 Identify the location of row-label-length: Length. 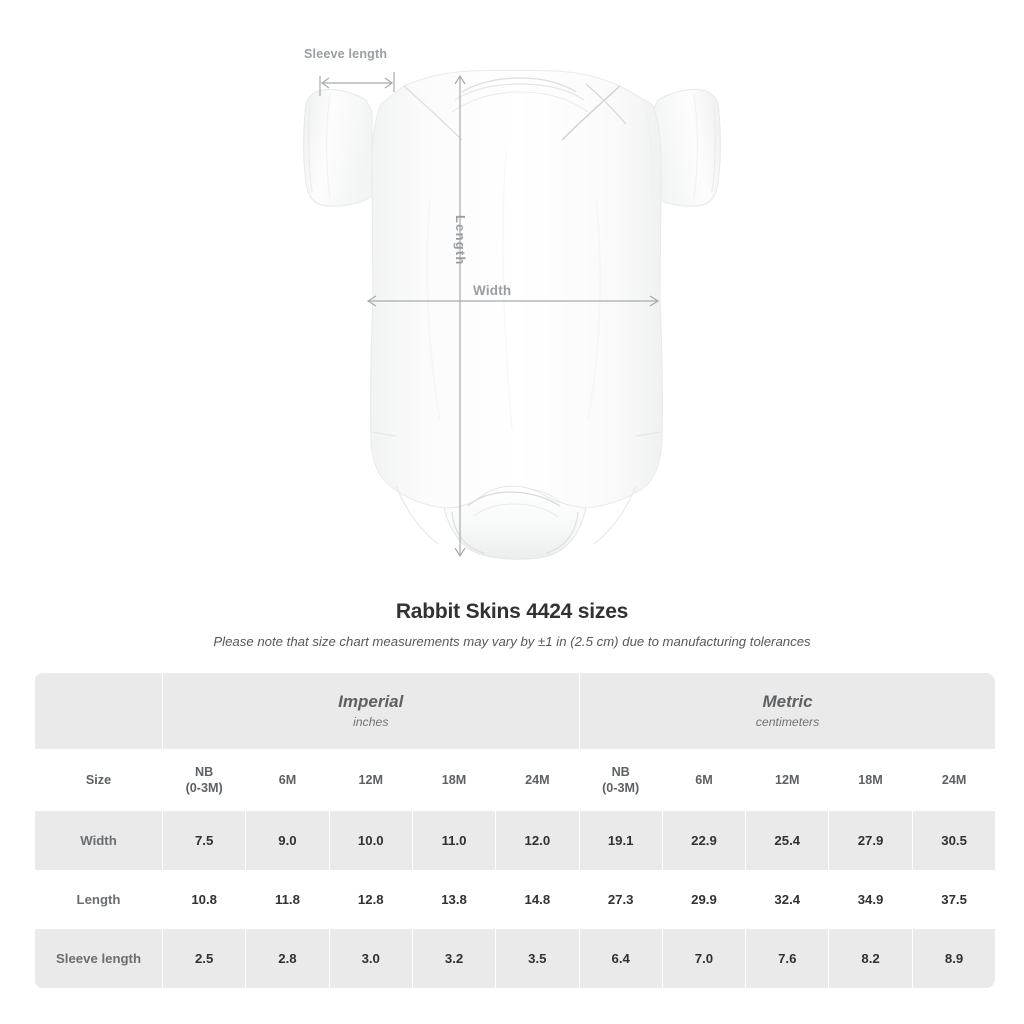
(98, 899).